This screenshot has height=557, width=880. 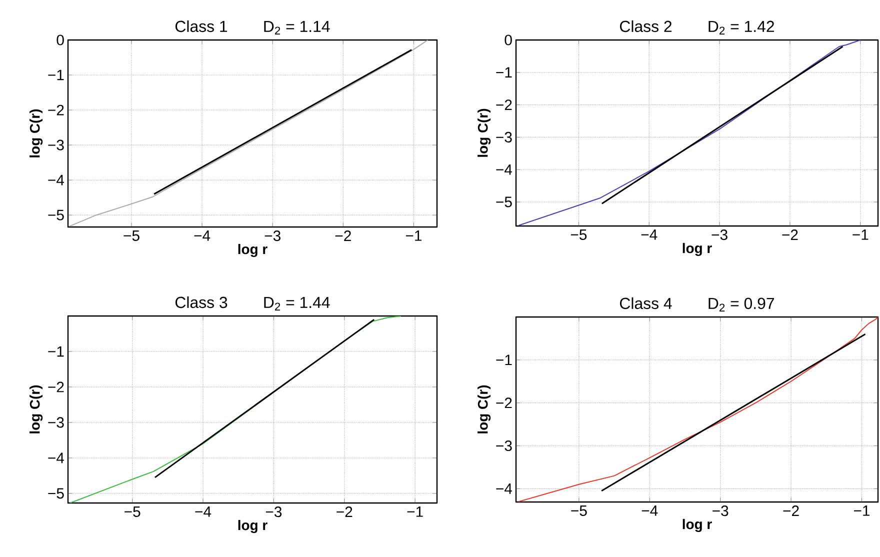 I want to click on chart-title: Class 1, so click(x=202, y=26).